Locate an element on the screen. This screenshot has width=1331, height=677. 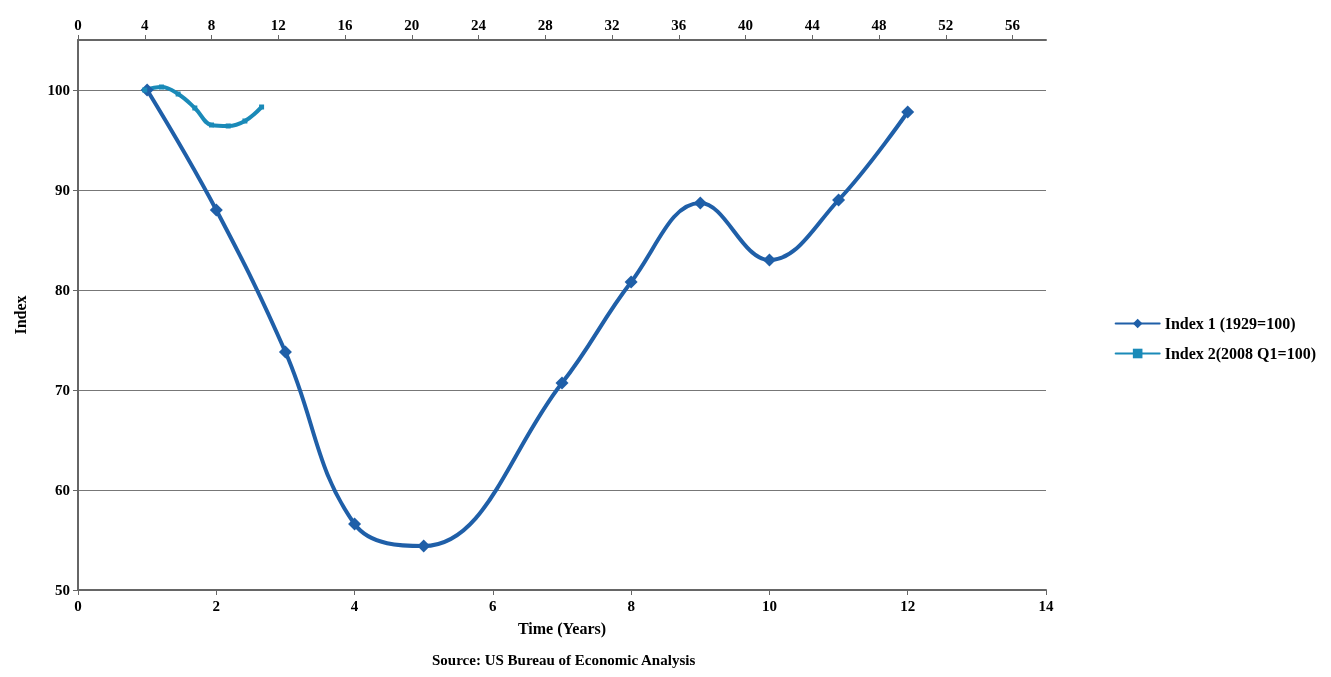
x2-tick-label: 16 is located at coordinates (345, 24).